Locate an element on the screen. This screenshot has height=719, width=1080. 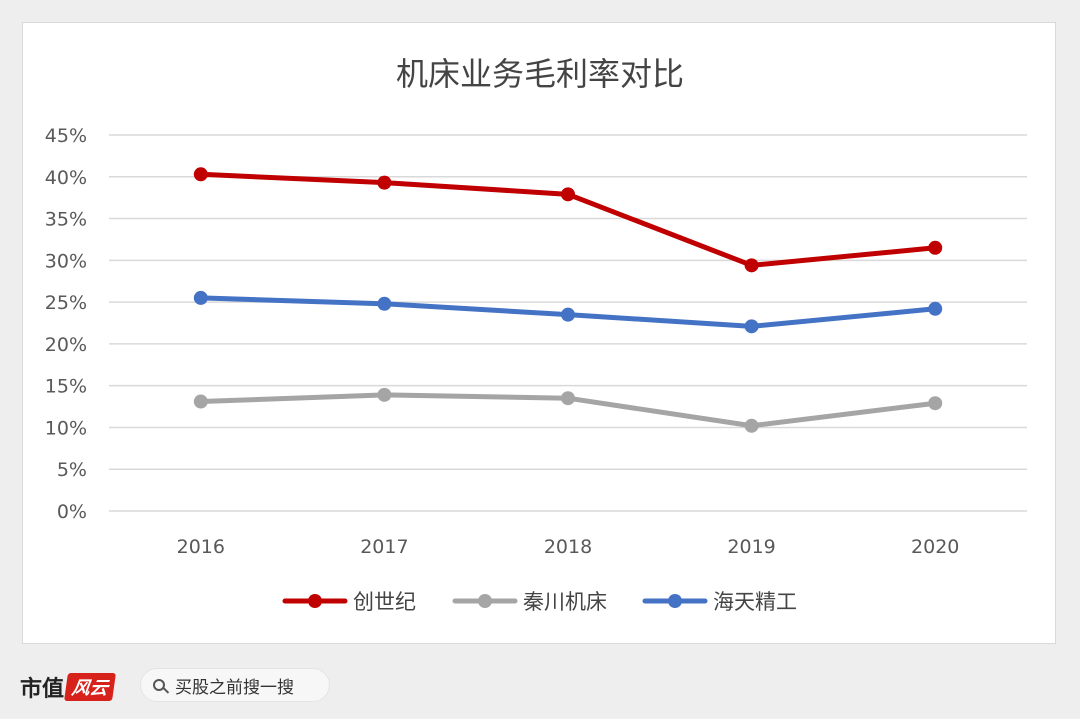
x-tick-label: 2017 is located at coordinates (384, 547).